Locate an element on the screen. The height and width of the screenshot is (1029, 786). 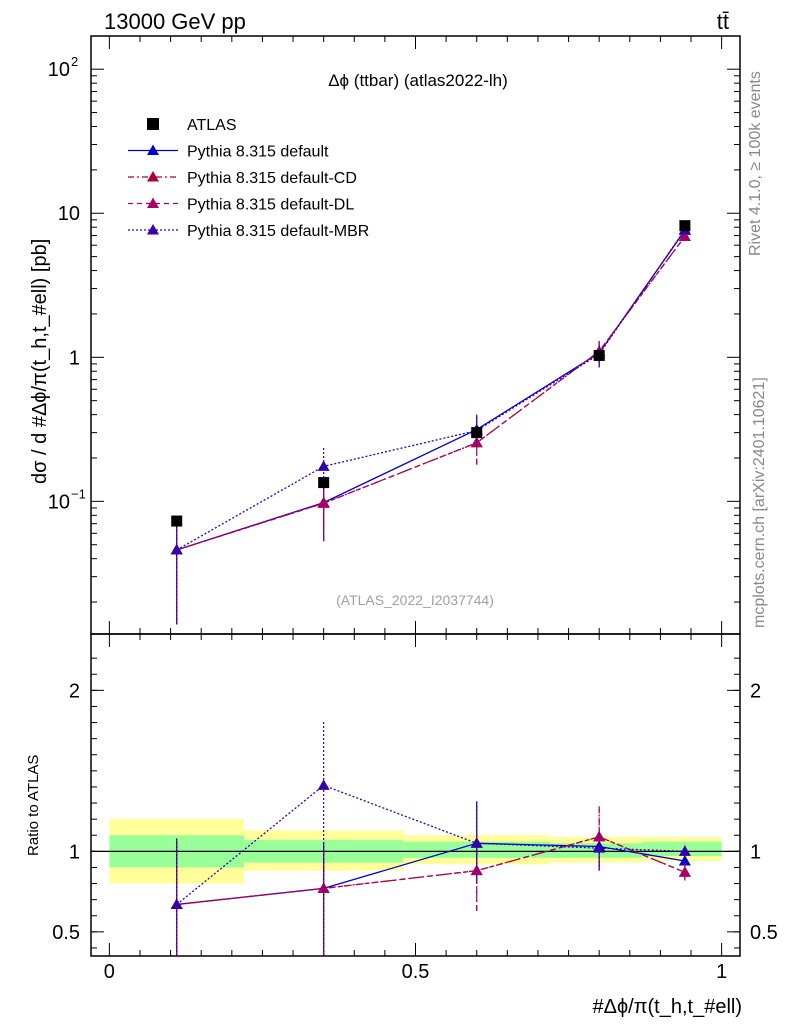
x-tick-label: 1 is located at coordinates (721, 972).